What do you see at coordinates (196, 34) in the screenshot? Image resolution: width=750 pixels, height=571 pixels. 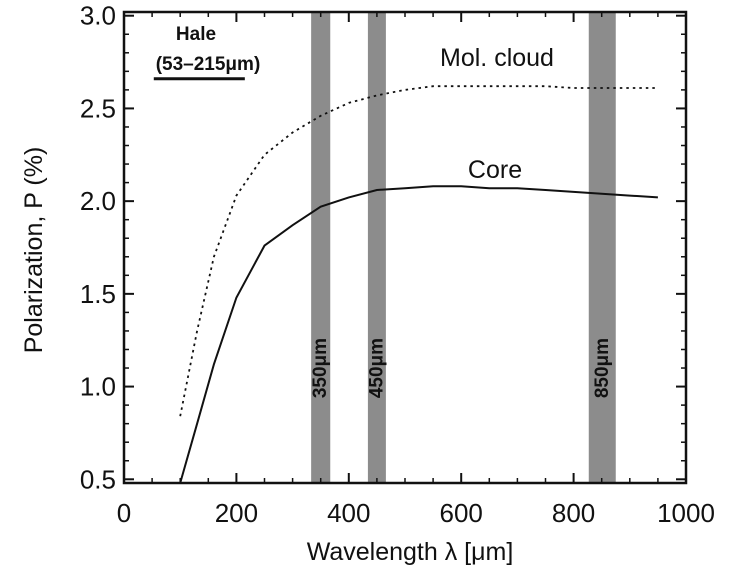 I see `hale-label-line1: Hale` at bounding box center [196, 34].